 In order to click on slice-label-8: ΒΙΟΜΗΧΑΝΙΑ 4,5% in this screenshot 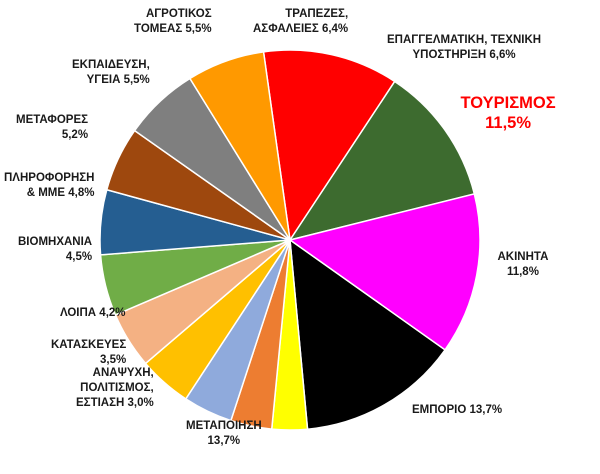, I will do `click(55, 249)`.